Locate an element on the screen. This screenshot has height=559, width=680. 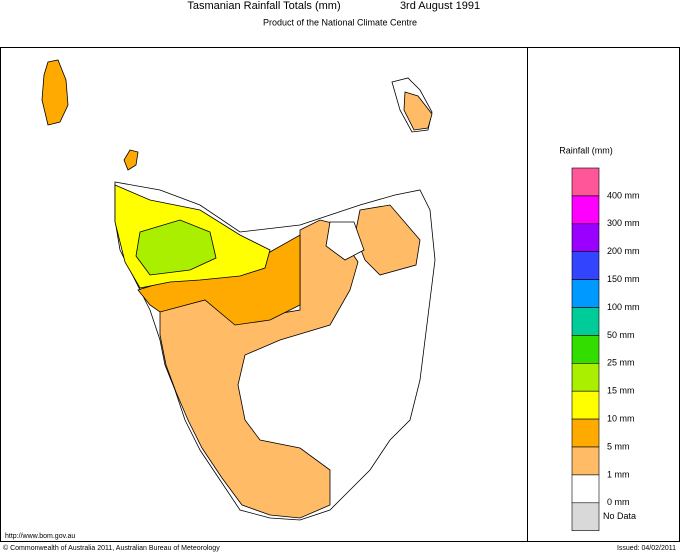
url: http://www.bom.gov.au is located at coordinates (40, 536).